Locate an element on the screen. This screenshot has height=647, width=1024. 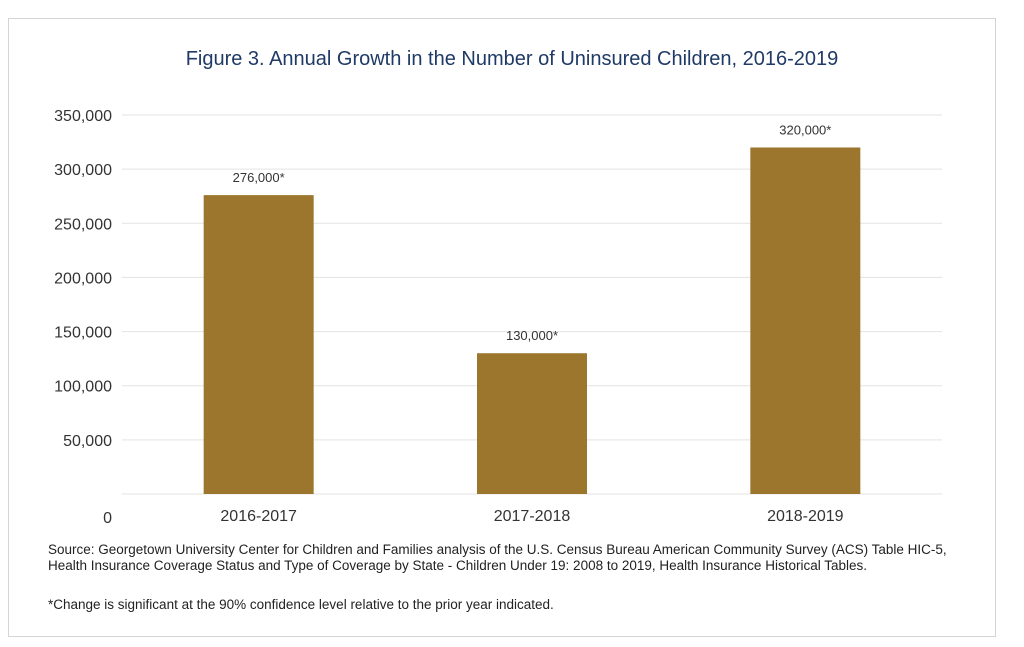
bar-data-label: 276,000* is located at coordinates (259, 177).